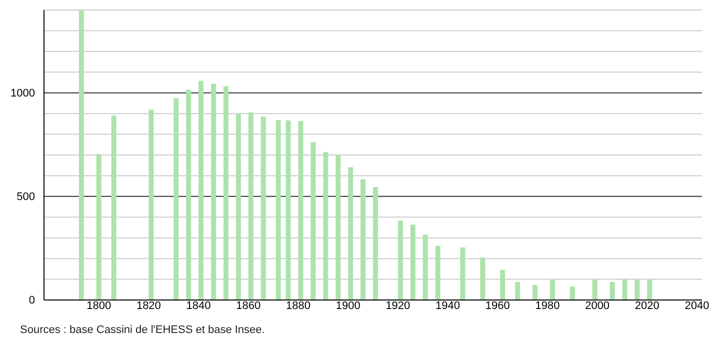  What do you see at coordinates (31, 300) in the screenshot?
I see `y-tick-label: 0` at bounding box center [31, 300].